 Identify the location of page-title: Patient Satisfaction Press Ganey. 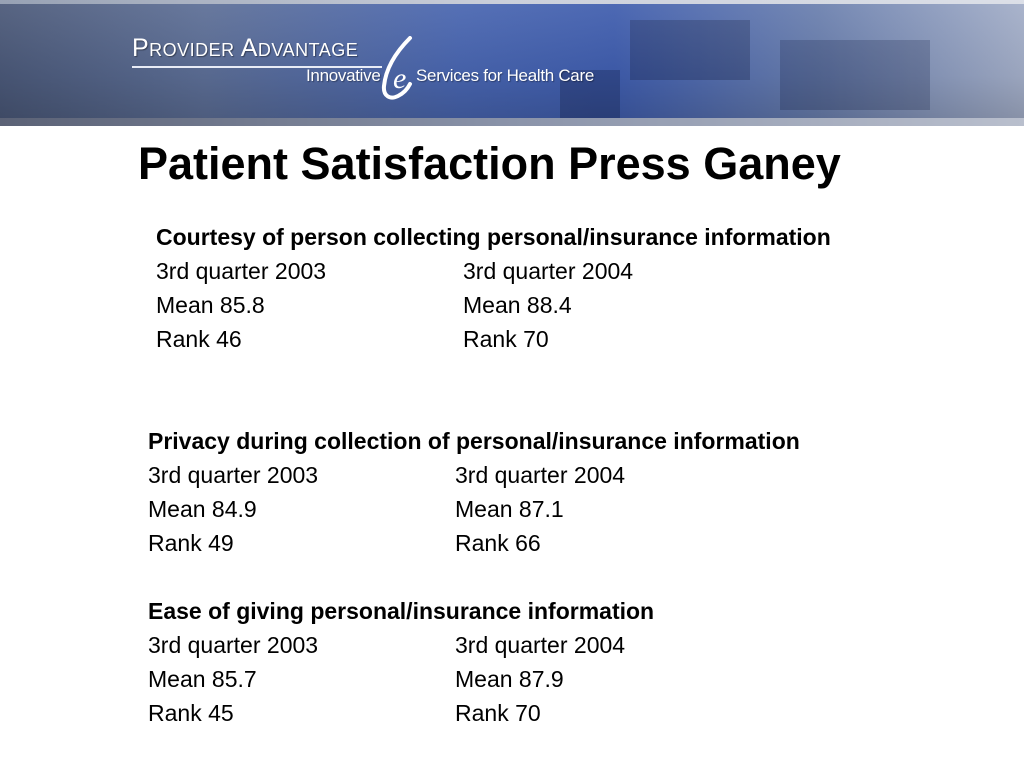
(489, 163).